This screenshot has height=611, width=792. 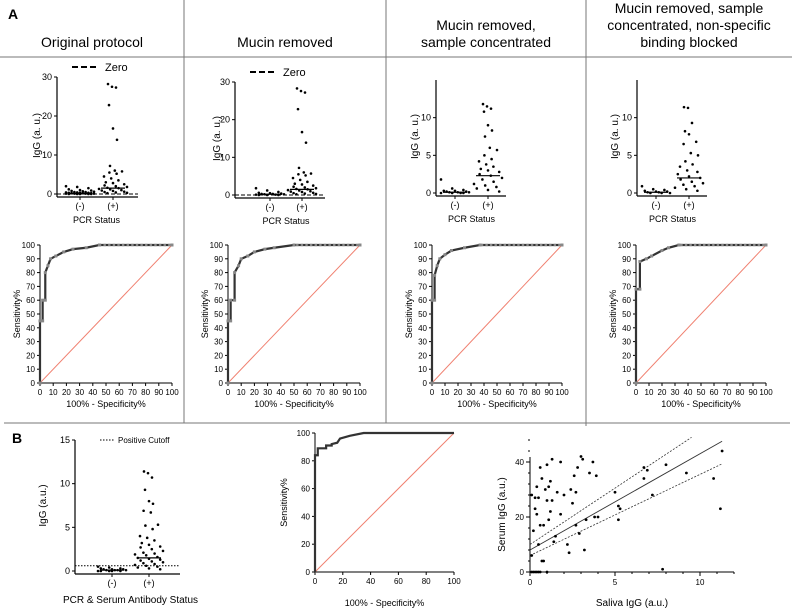 What do you see at coordinates (428, 155) in the screenshot?
I see `y-tick-label: 5` at bounding box center [428, 155].